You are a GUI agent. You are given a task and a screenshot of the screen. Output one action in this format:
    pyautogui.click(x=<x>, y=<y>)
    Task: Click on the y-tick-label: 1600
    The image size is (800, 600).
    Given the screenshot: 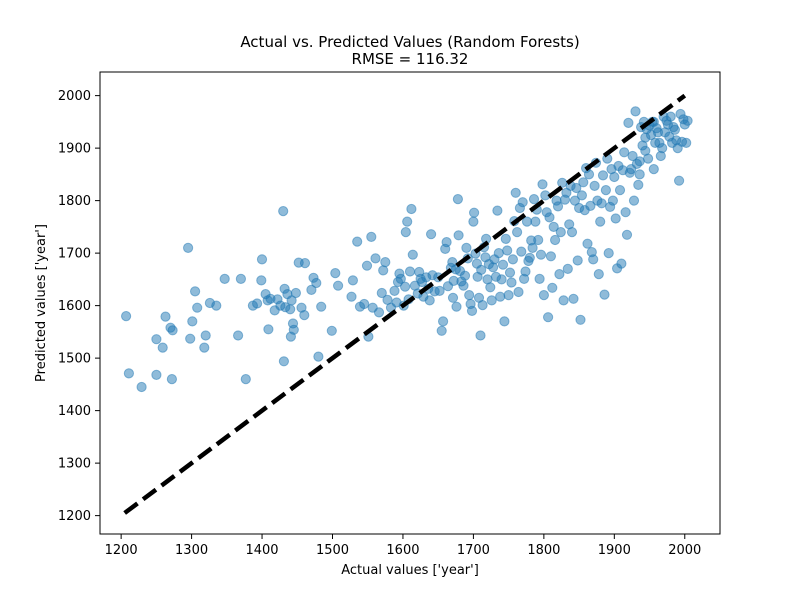 What is the action you would take?
    pyautogui.click(x=74, y=306)
    